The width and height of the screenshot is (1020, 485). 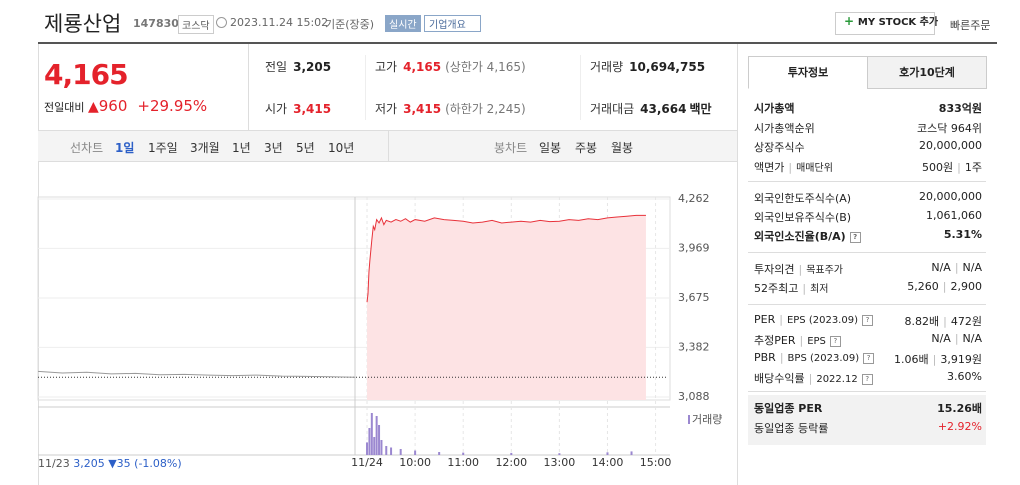 What do you see at coordinates (622, 148) in the screenshot?
I see `tab: 월봉` at bounding box center [622, 148].